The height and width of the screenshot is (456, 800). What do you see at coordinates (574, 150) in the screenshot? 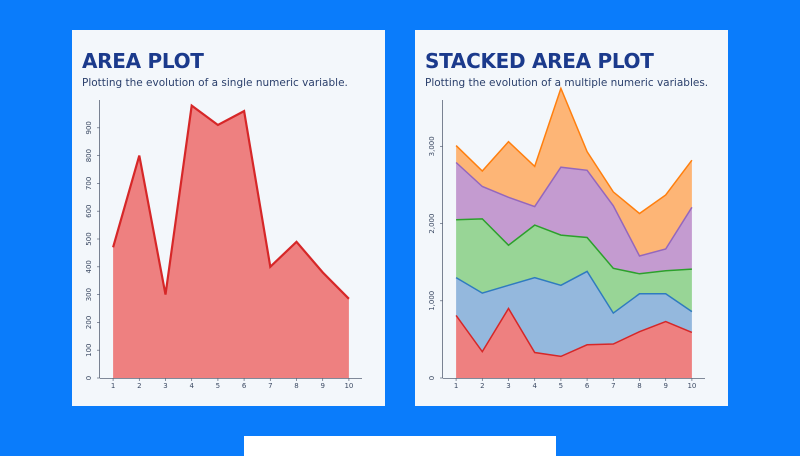
I see `chart1-series-4-line` at bounding box center [574, 150].